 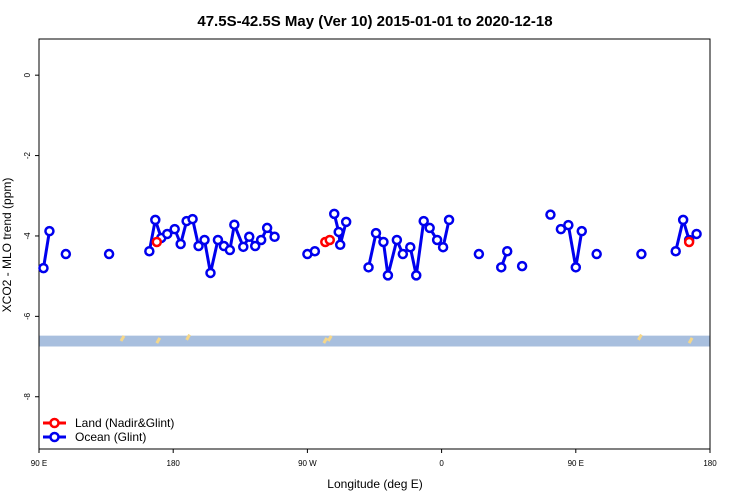 What do you see at coordinates (27, 397) in the screenshot?
I see `y-tick-label: -8` at bounding box center [27, 397].